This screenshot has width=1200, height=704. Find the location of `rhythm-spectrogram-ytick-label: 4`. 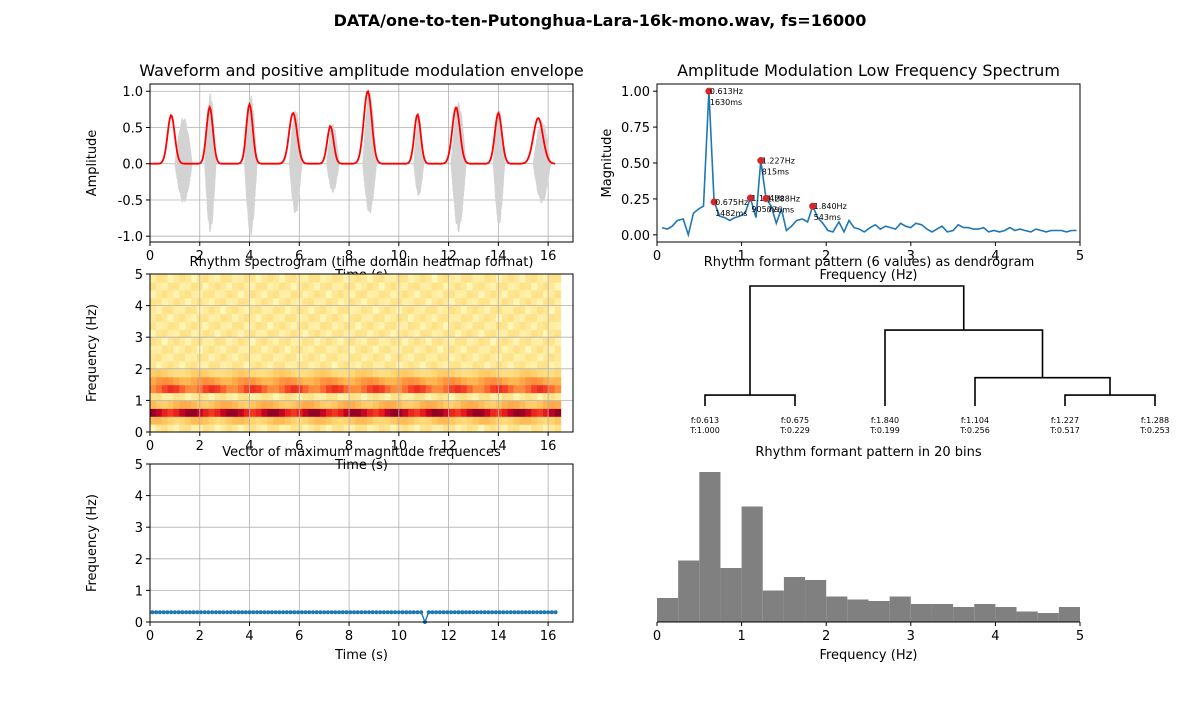

rhythm-spectrogram-ytick-label: 4 is located at coordinates (139, 307).